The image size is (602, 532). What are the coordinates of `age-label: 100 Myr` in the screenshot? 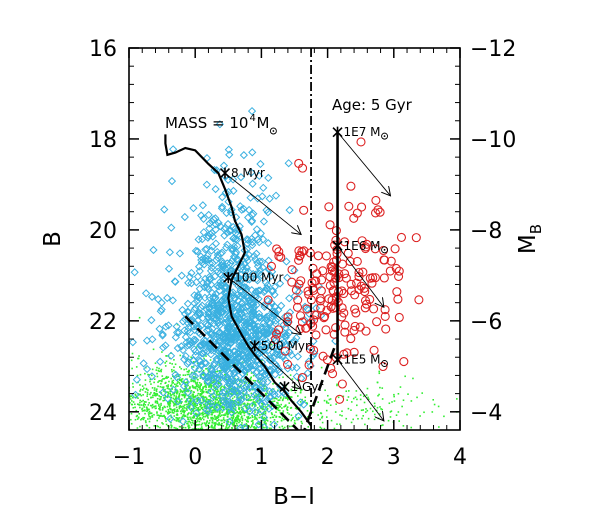 It's located at (258, 278).